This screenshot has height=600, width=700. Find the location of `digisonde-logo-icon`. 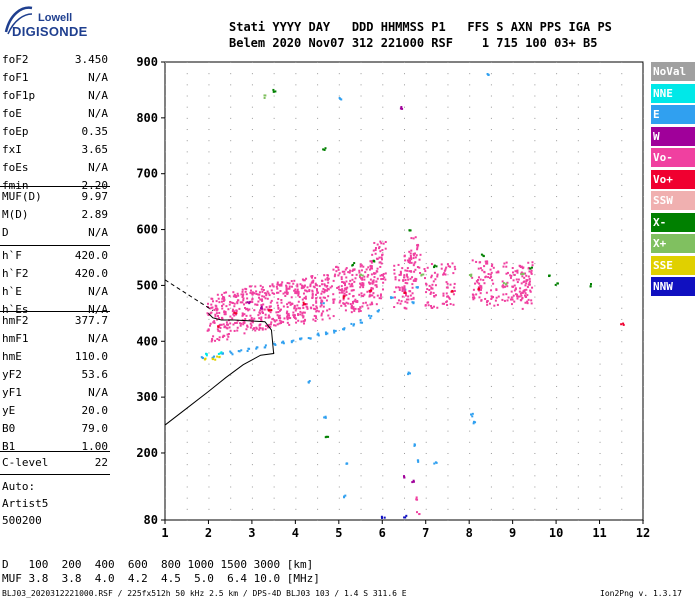

digisonde-logo-icon is located at coordinates (18, 20).